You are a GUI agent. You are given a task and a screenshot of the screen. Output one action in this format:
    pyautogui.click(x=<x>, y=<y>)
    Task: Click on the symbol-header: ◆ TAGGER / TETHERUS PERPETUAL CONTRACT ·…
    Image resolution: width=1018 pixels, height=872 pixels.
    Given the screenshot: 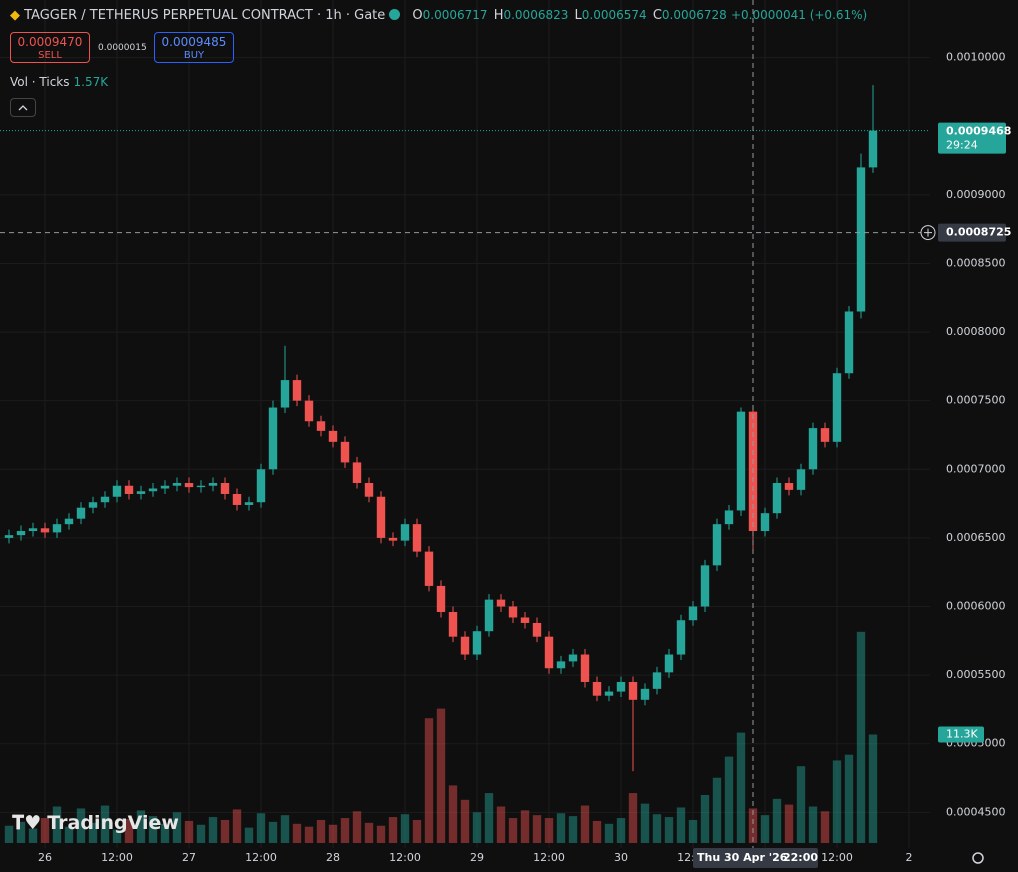 What is the action you would take?
    pyautogui.click(x=438, y=15)
    